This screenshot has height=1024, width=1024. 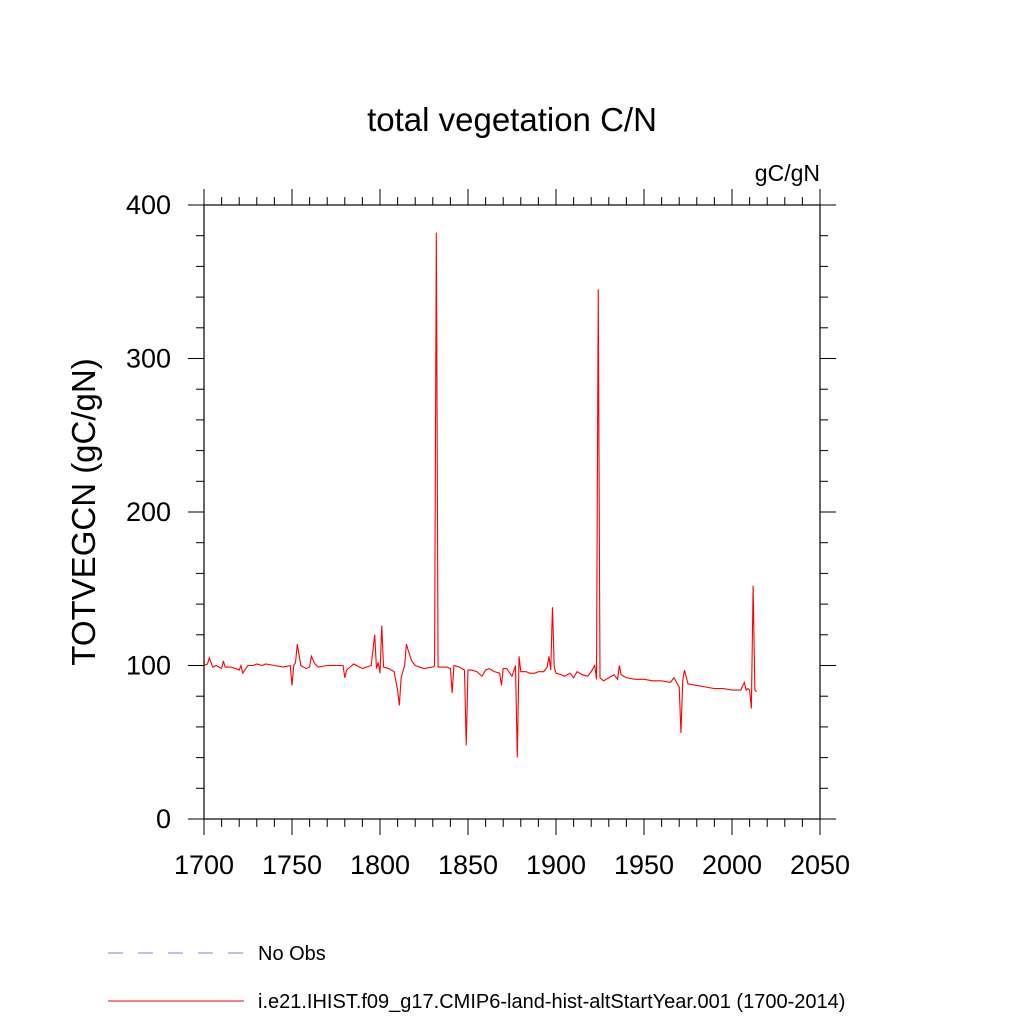 I want to click on x-tick-label: 2050, so click(x=820, y=865).